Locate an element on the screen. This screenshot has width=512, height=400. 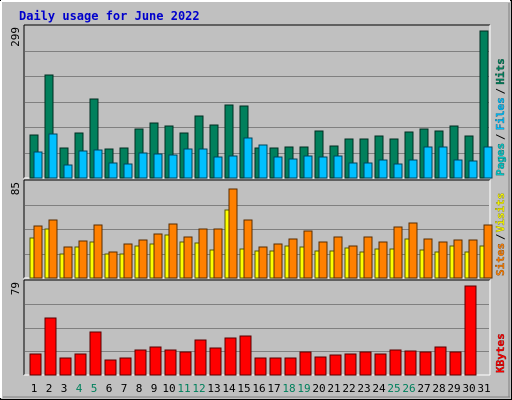
x-tick-label-day-22: 22 is located at coordinates (348, 388).